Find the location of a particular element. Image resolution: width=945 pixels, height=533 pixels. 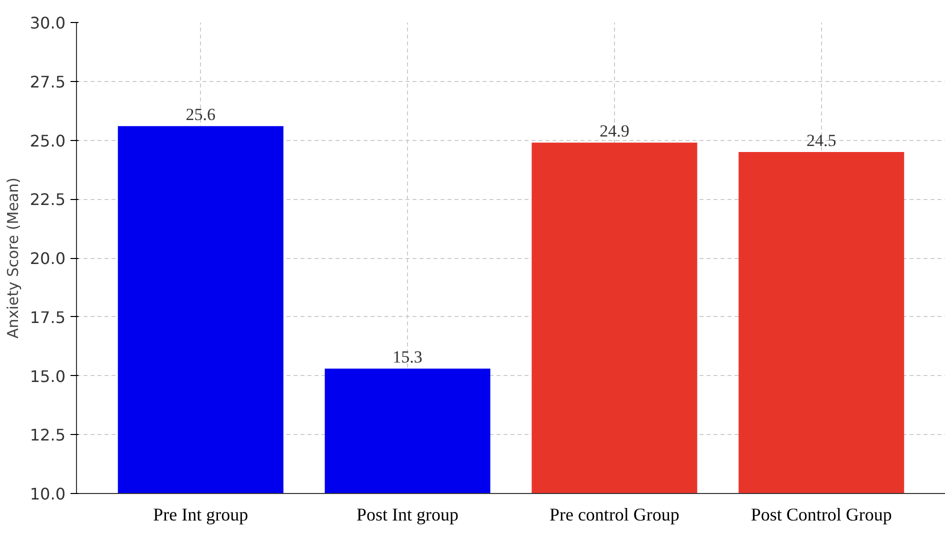

x-tick-label: Pre Int group is located at coordinates (200, 514).